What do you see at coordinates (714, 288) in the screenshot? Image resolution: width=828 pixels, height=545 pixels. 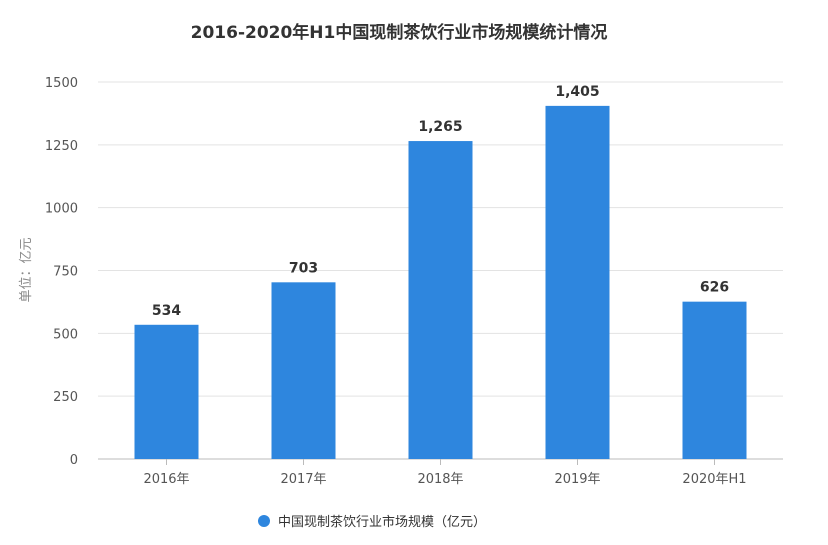 I see `data-label: 626` at bounding box center [714, 288].